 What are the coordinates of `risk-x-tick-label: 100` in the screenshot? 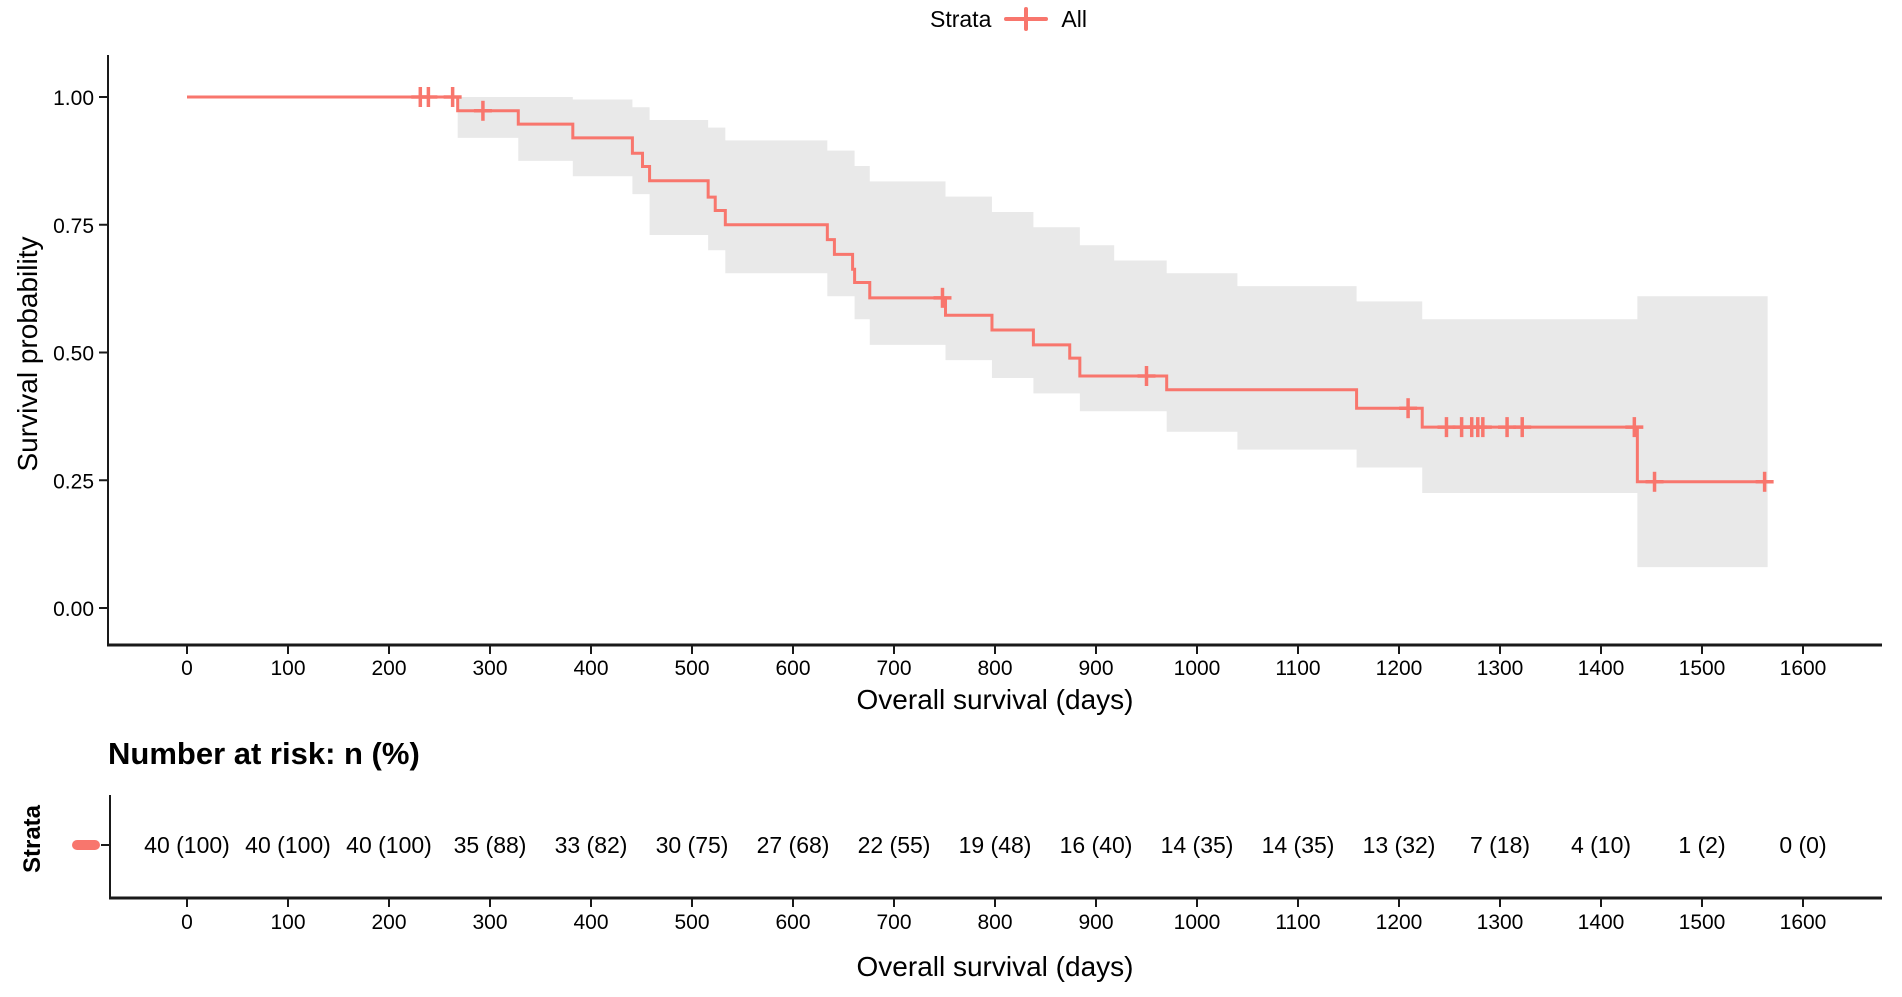 It's located at (287, 922).